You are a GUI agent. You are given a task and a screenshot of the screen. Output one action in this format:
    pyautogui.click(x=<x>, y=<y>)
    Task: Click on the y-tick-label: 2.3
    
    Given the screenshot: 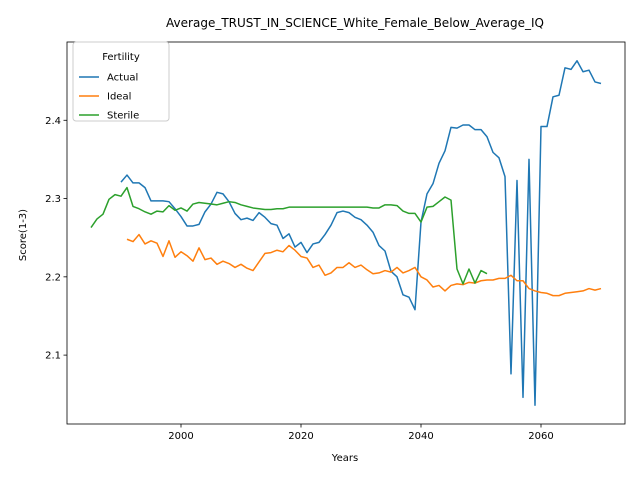 What is the action you would take?
    pyautogui.click(x=53, y=199)
    